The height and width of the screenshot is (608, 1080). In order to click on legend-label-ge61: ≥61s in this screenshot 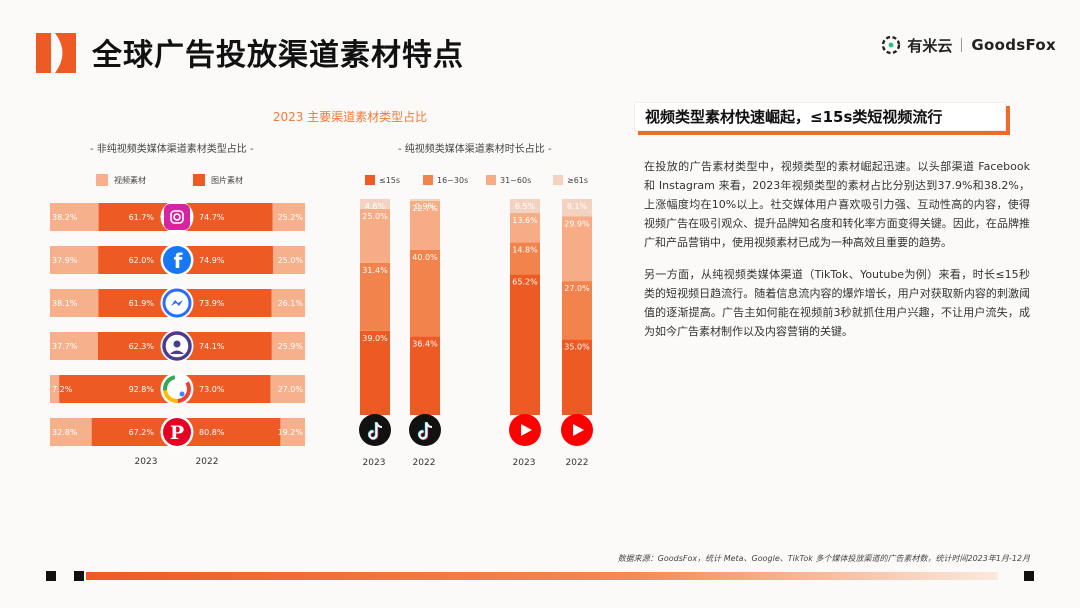, I will do `click(578, 180)`.